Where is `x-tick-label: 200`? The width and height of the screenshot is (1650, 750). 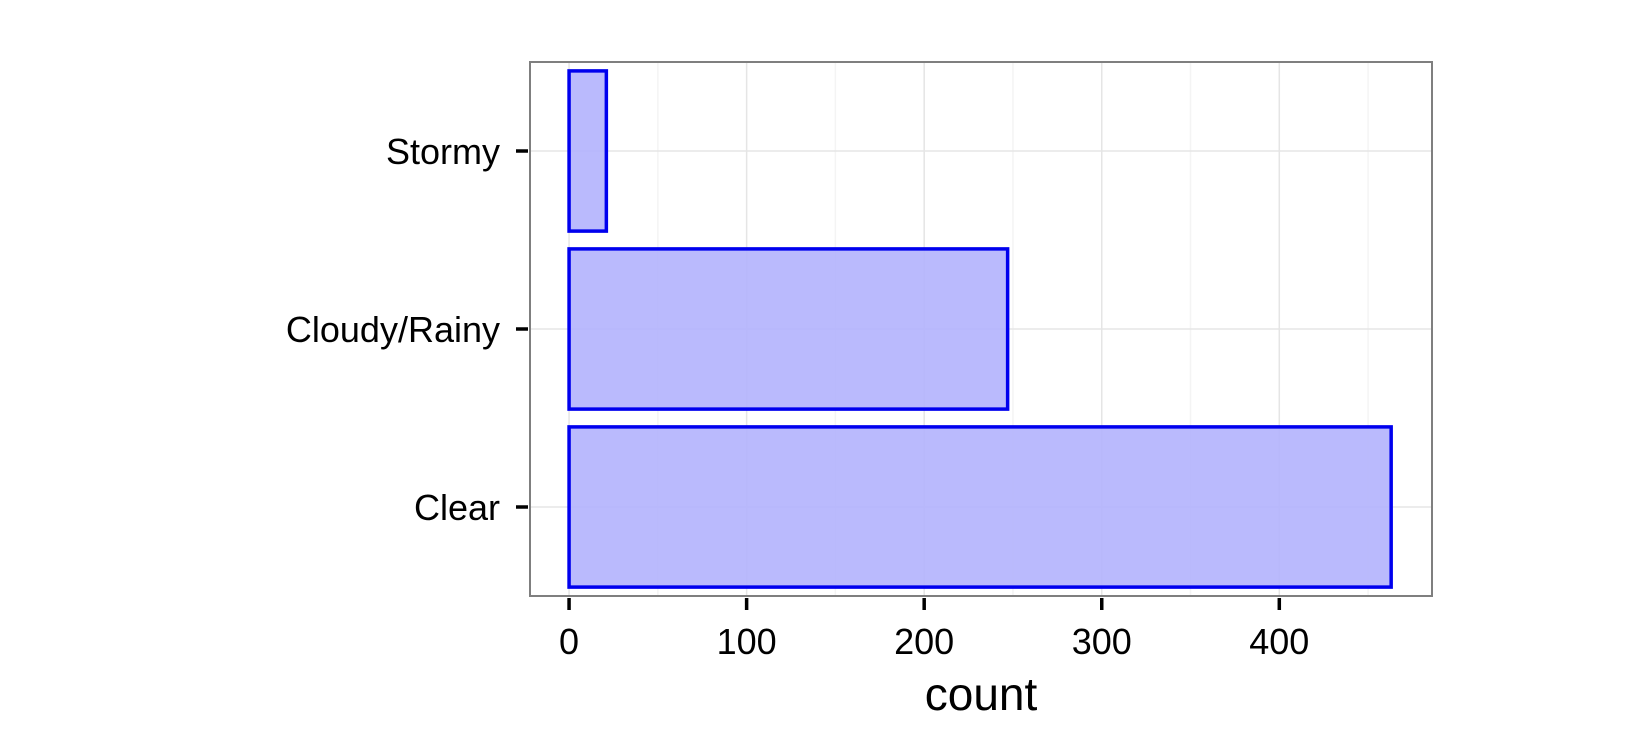 x-tick-label: 200 is located at coordinates (924, 641).